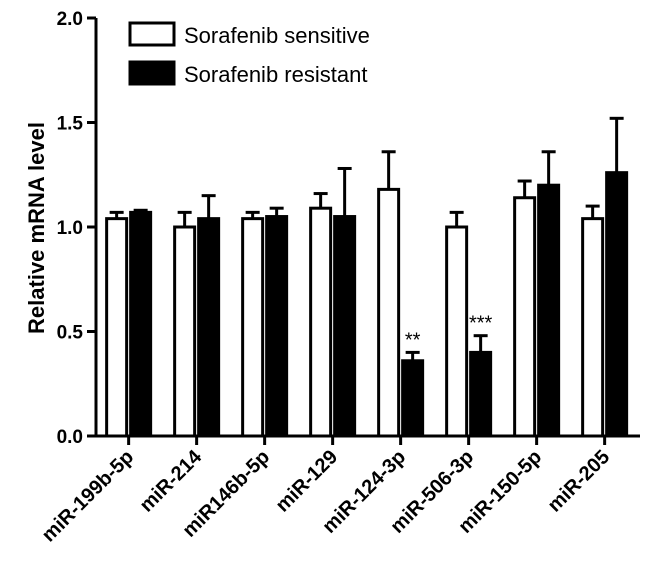 The image size is (657, 585). I want to click on y-tick-label: 0.0, so click(70, 437).